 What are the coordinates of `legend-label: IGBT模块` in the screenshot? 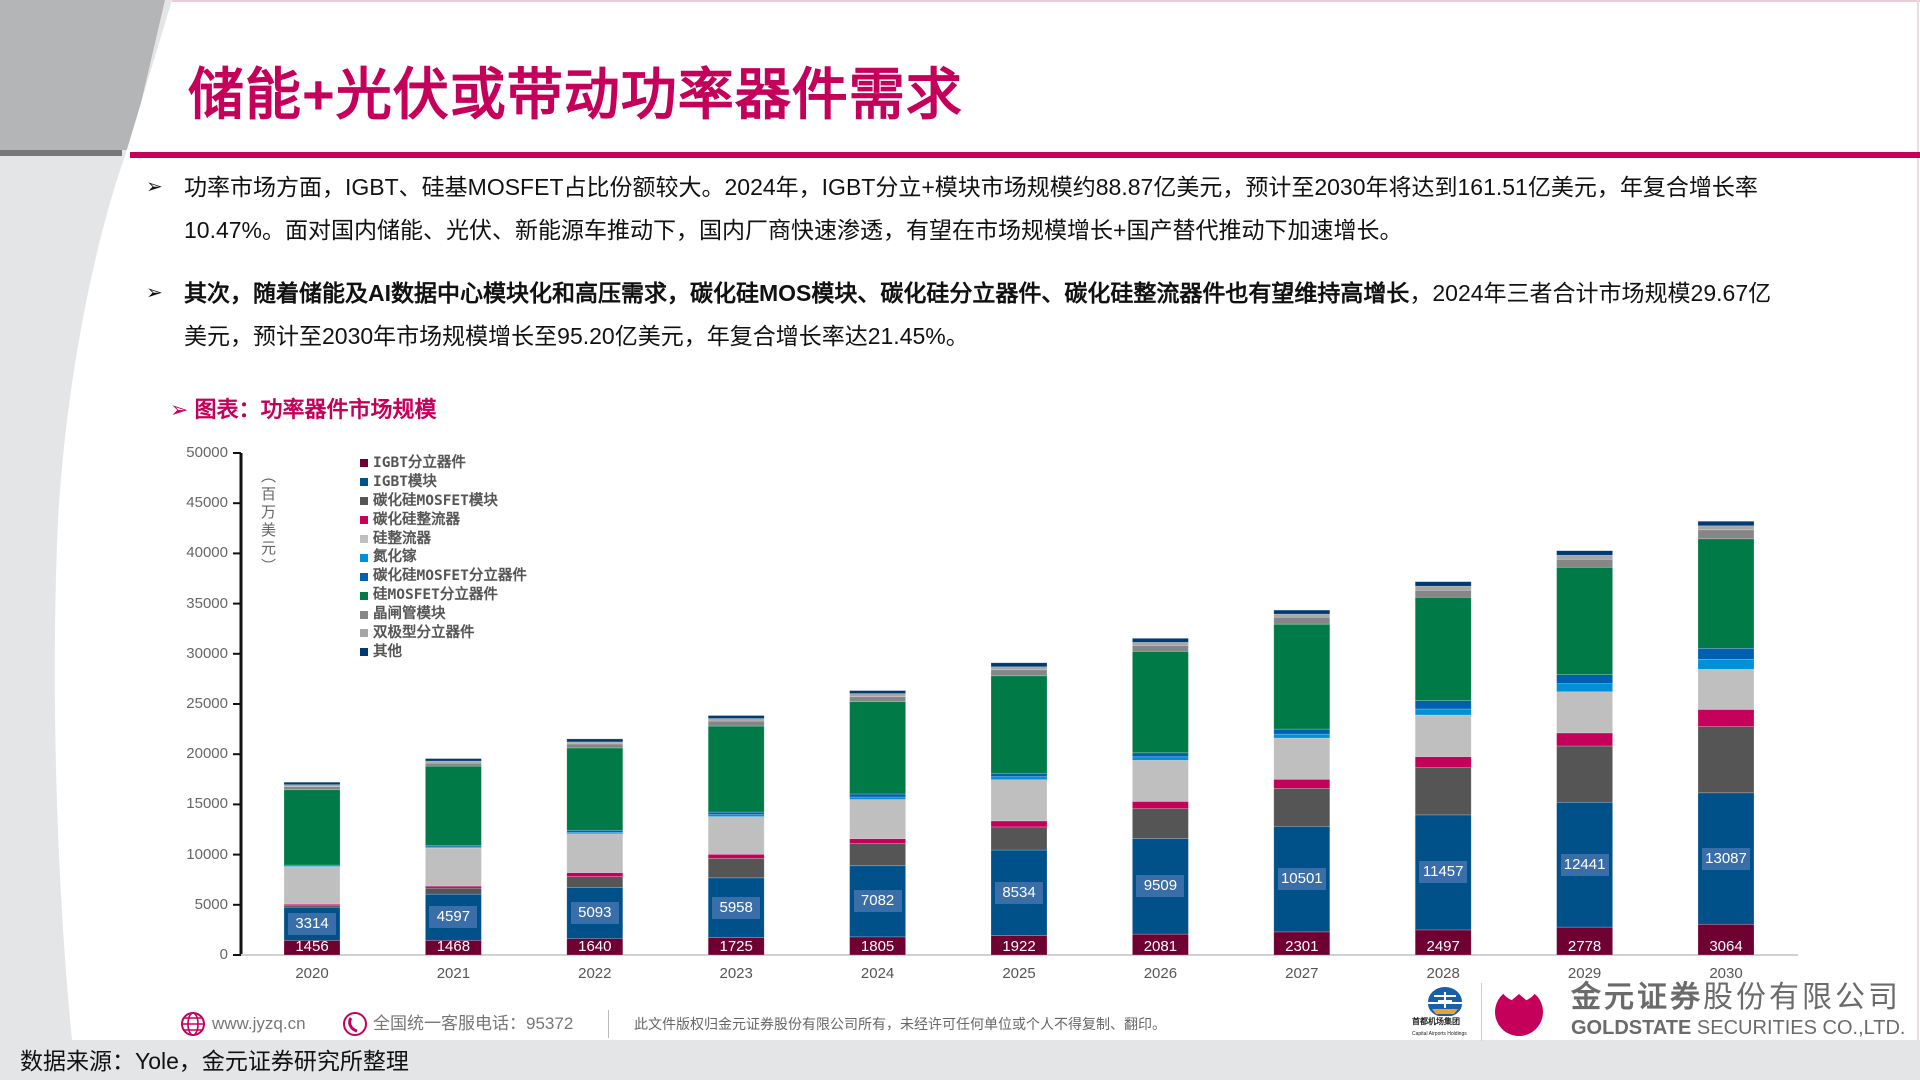 It's located at (405, 481).